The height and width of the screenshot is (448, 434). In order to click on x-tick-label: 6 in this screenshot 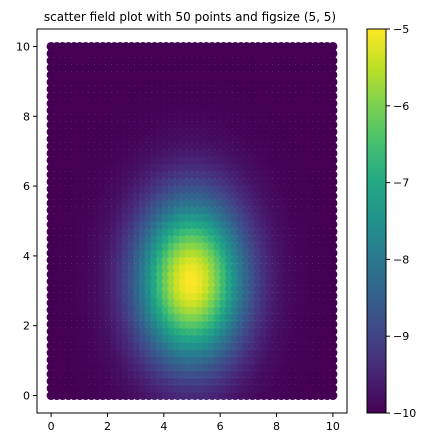, I will do `click(220, 426)`.